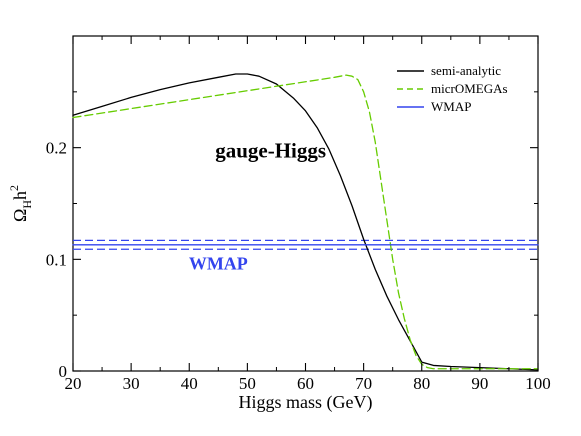 This screenshot has height=436, width=581. What do you see at coordinates (63, 371) in the screenshot?
I see `y-tick-label-0: 0` at bounding box center [63, 371].